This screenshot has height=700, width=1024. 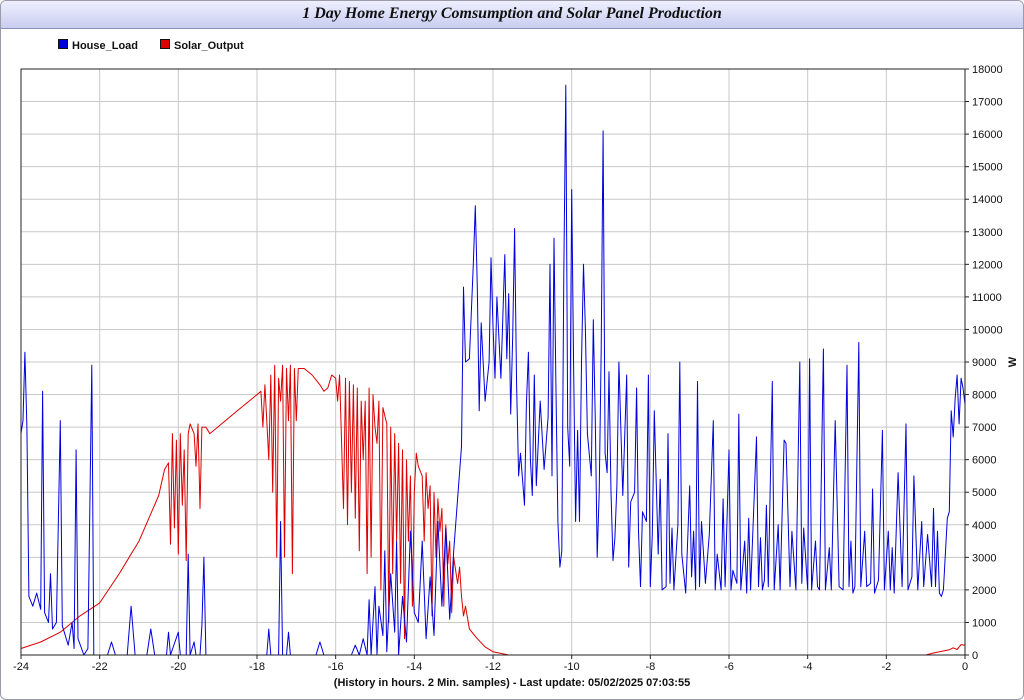 I want to click on y-axis-label: W, so click(x=1013, y=361).